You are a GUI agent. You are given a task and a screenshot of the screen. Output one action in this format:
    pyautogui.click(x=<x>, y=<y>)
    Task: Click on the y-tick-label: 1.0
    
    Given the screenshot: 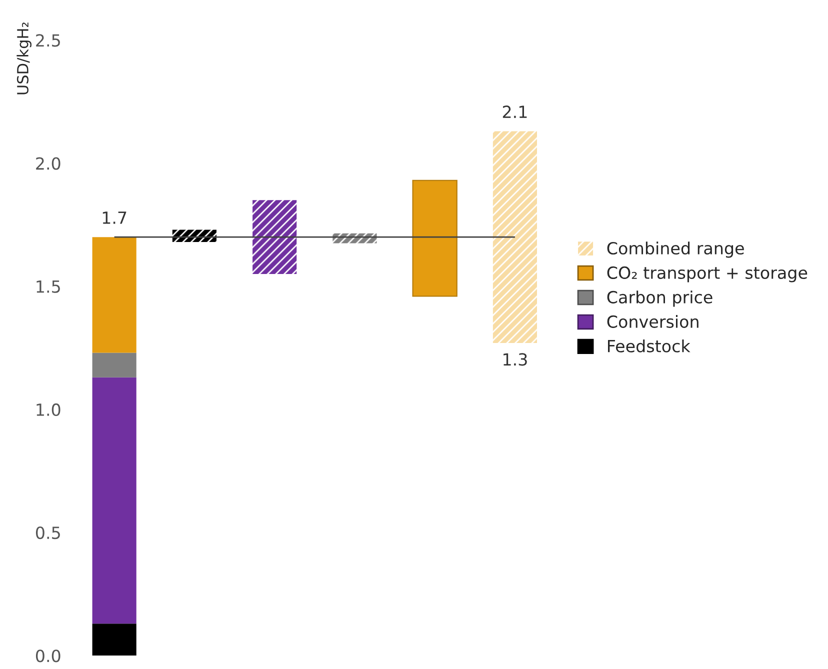 What is the action you would take?
    pyautogui.click(x=48, y=409)
    